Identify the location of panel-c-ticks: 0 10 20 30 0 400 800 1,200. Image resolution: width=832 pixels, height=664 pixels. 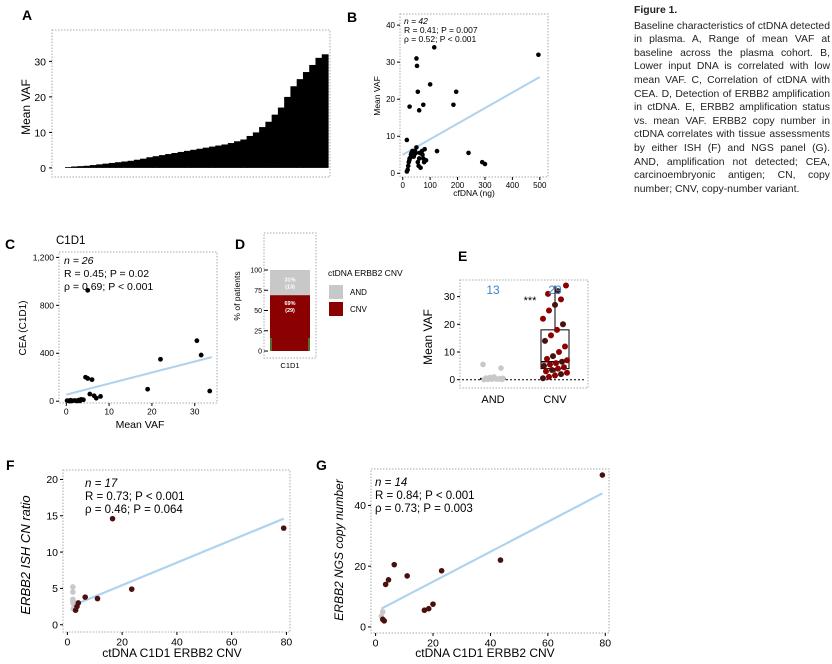
(116, 334).